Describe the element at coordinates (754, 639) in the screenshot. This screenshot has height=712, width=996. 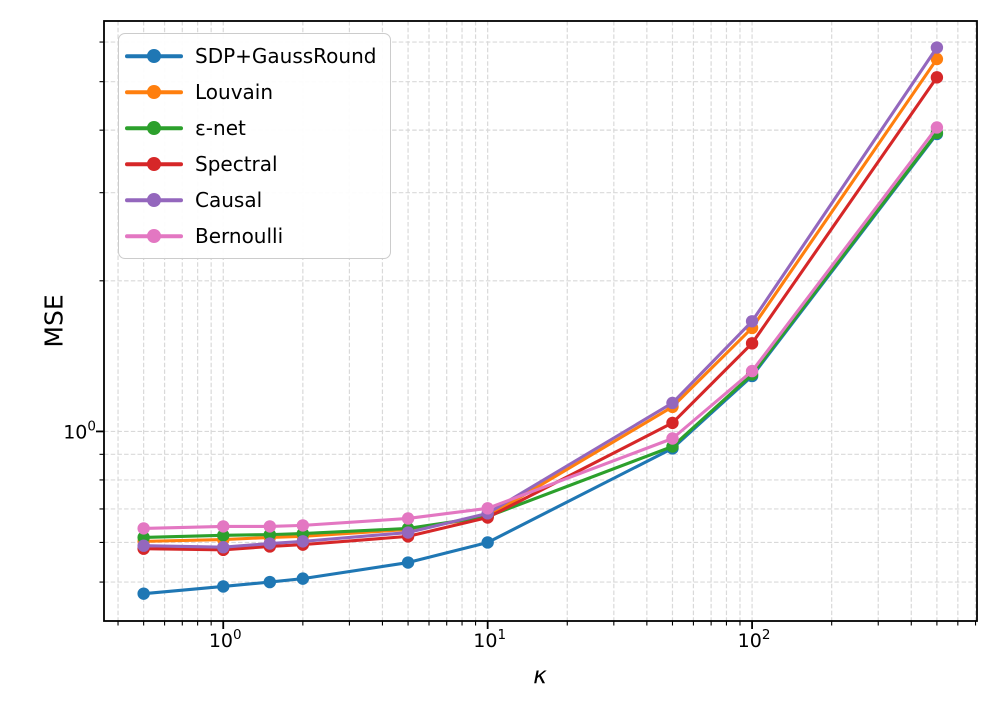
I see `x-tick-label: 102` at that location.